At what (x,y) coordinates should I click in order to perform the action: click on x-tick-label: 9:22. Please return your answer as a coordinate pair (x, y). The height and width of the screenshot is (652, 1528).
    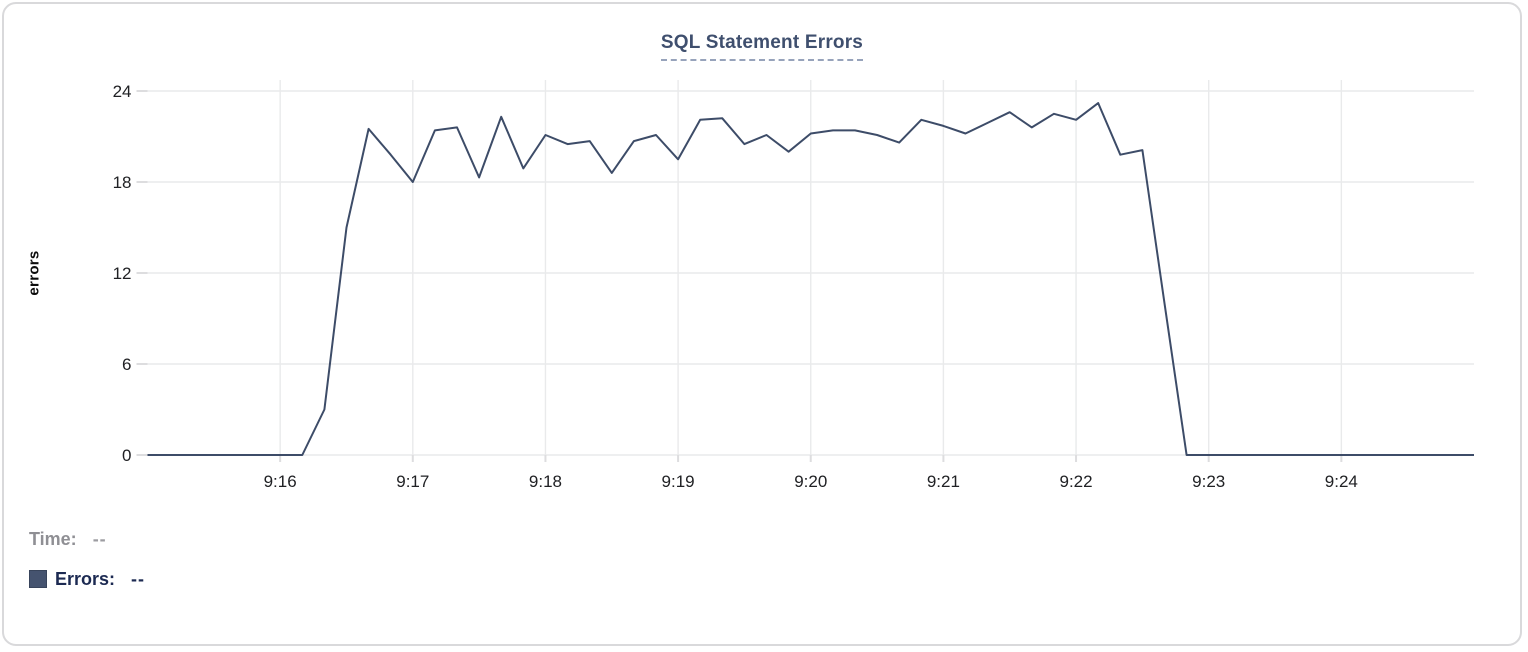
    Looking at the image, I should click on (1076, 481).